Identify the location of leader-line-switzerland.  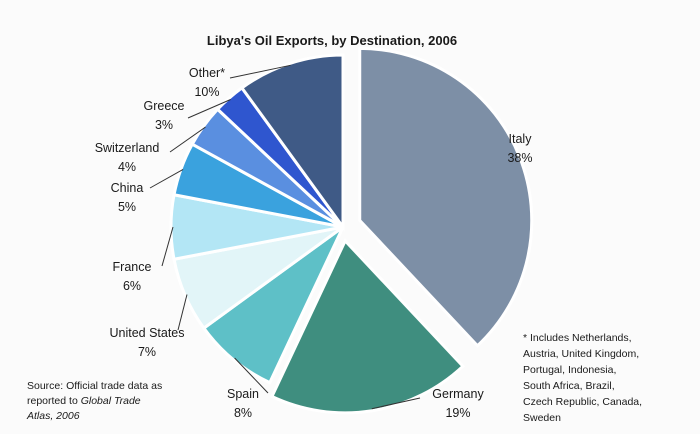
(187, 139).